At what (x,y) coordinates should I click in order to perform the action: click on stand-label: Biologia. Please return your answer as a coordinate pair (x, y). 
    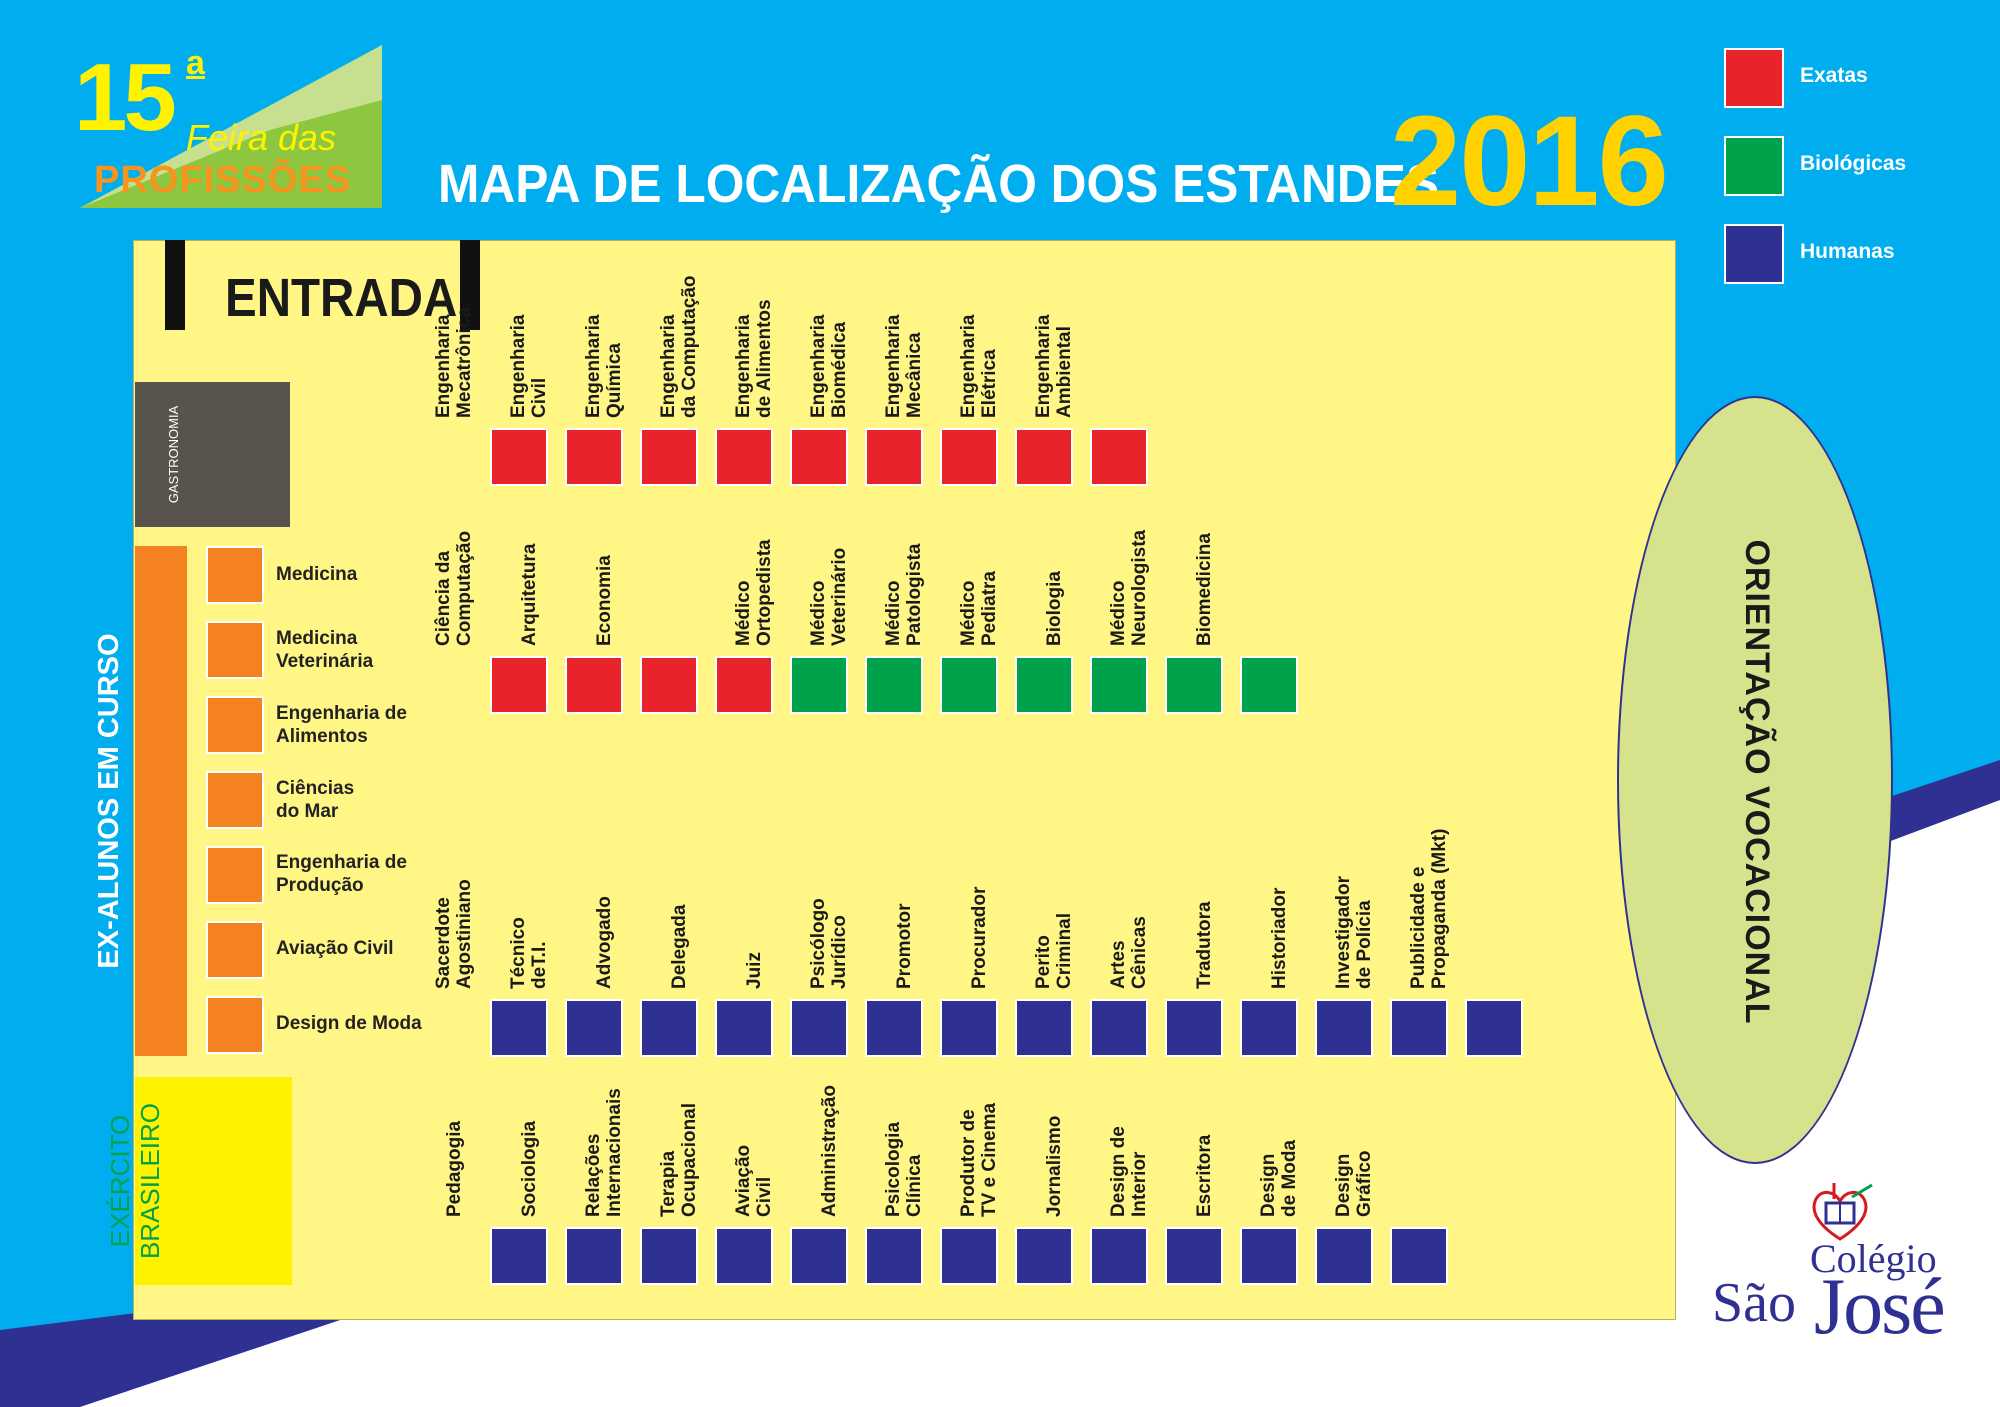
    Looking at the image, I should click on (1054, 547).